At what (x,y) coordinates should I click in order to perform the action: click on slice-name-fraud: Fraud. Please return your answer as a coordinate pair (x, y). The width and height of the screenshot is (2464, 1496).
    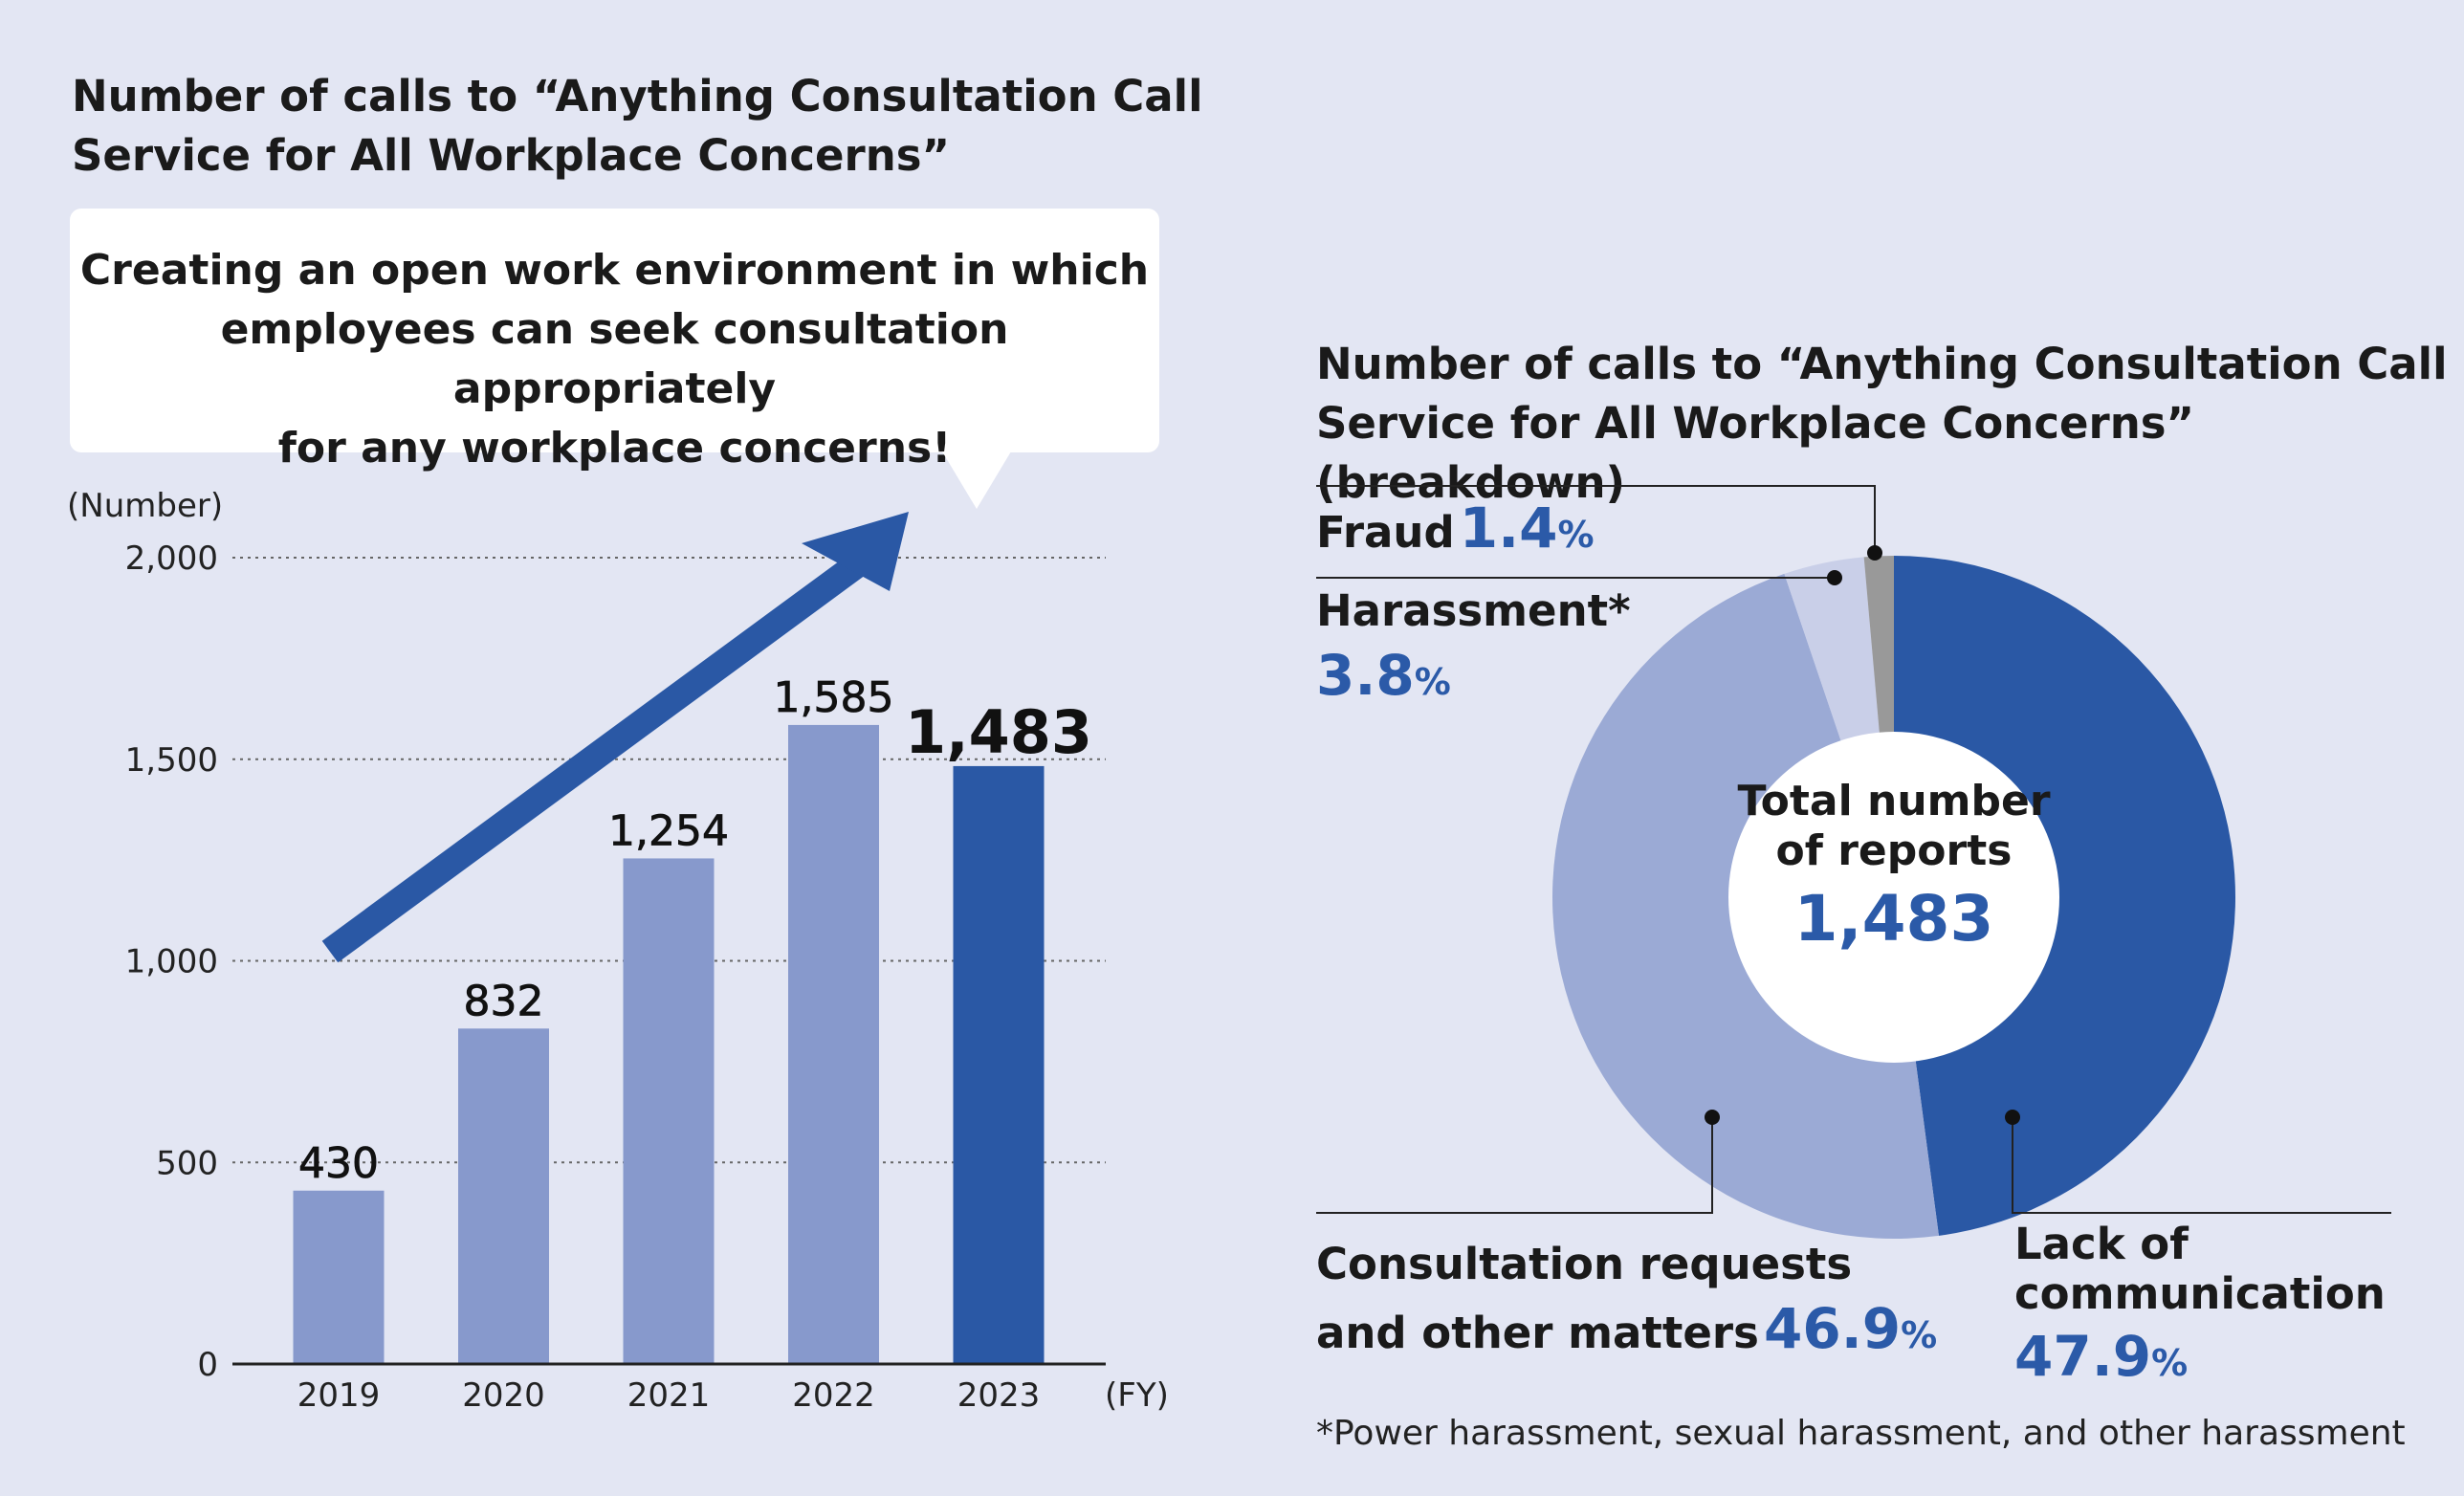
    Looking at the image, I should click on (1385, 532).